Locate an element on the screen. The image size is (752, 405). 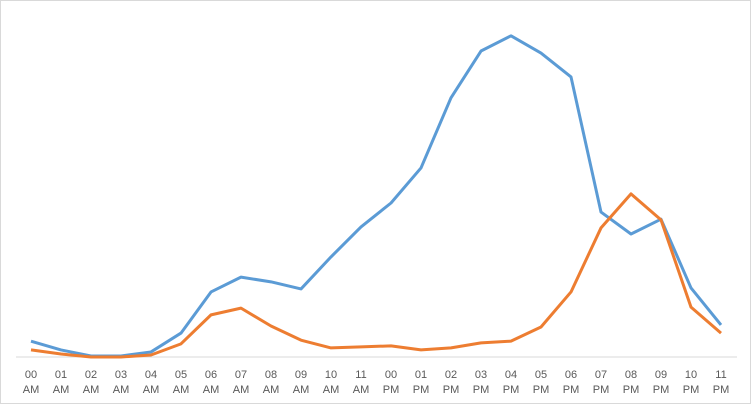
x-tick-label: 06 AM is located at coordinates (211, 382).